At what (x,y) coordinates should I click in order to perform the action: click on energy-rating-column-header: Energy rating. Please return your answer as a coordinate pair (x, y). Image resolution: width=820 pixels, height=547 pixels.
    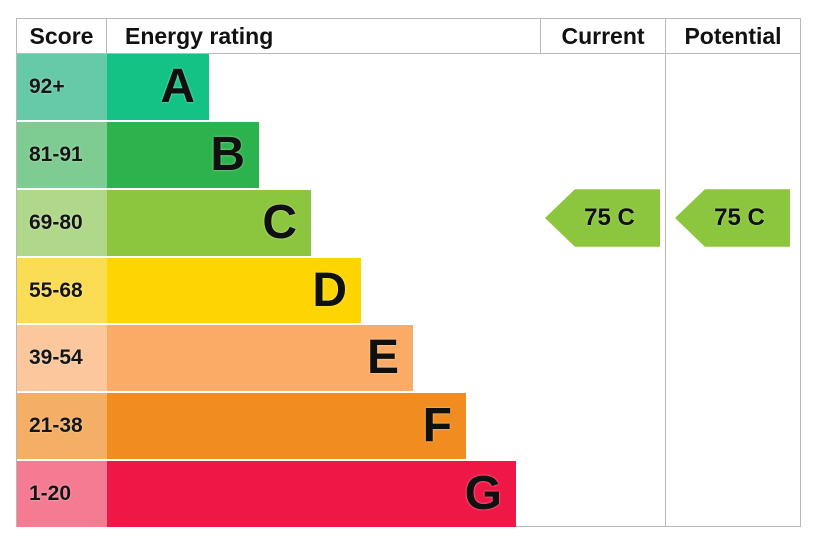
    Looking at the image, I should click on (324, 36).